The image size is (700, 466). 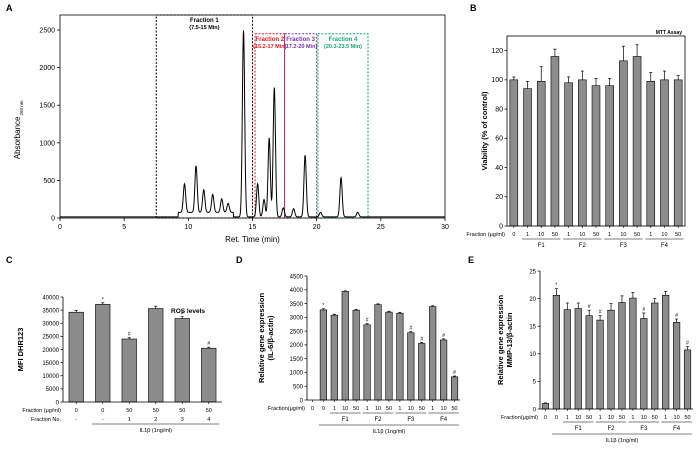 What do you see at coordinates (497, 51) in the screenshot?
I see `y-tick-label: 120` at bounding box center [497, 51].